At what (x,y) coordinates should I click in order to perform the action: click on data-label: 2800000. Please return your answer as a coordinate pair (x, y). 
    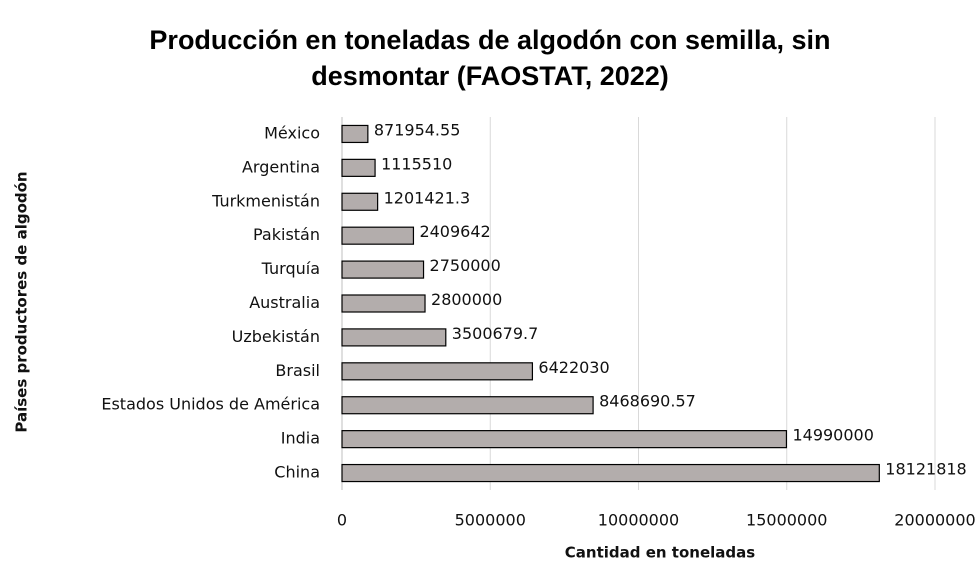
    Looking at the image, I should click on (466, 299).